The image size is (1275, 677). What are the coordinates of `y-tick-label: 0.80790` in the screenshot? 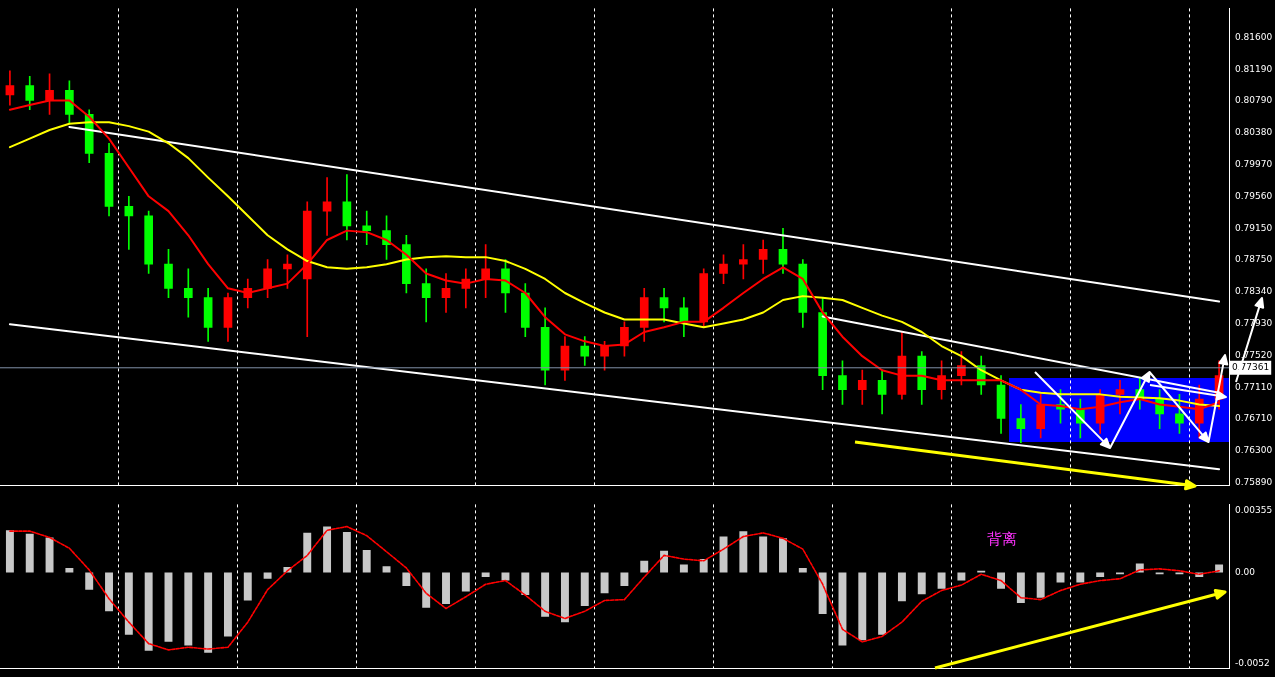 It's located at (1254, 99).